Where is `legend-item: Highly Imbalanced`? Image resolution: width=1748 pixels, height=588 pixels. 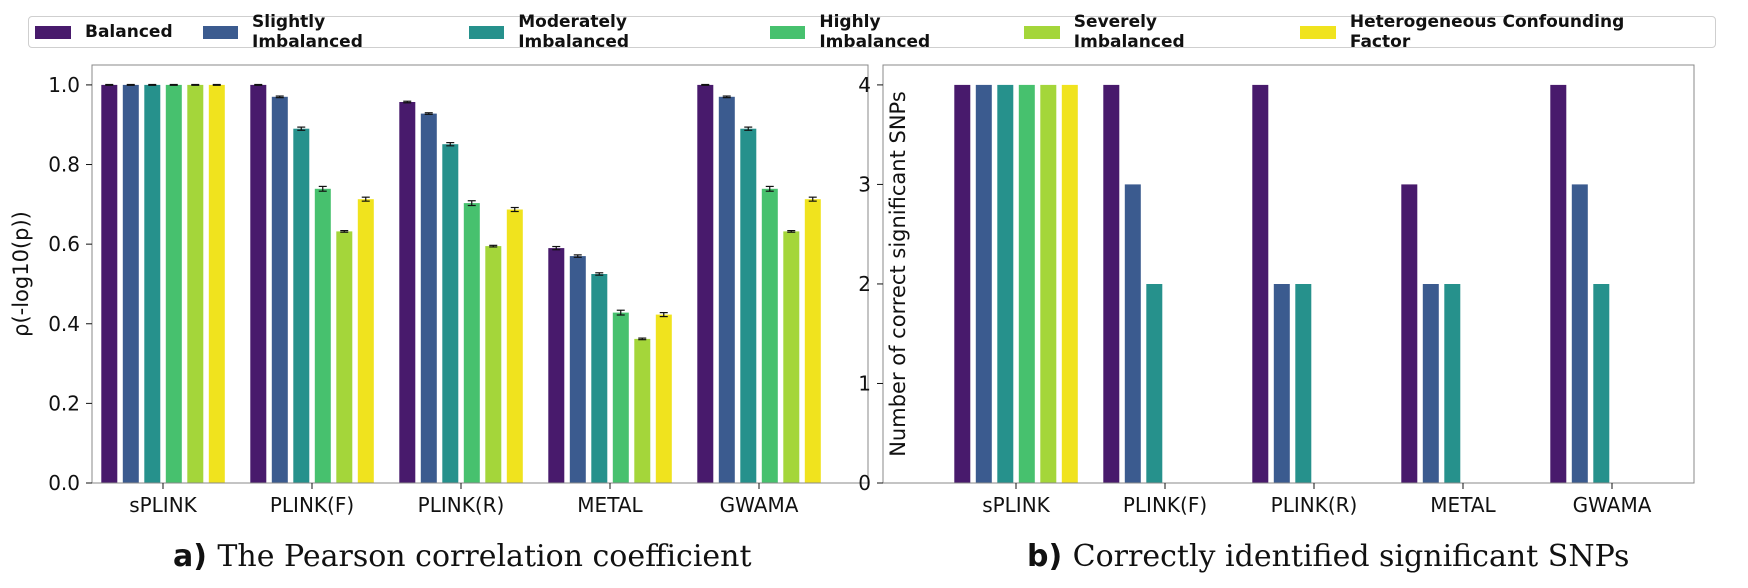 legend-item: Highly Imbalanced is located at coordinates (881, 32).